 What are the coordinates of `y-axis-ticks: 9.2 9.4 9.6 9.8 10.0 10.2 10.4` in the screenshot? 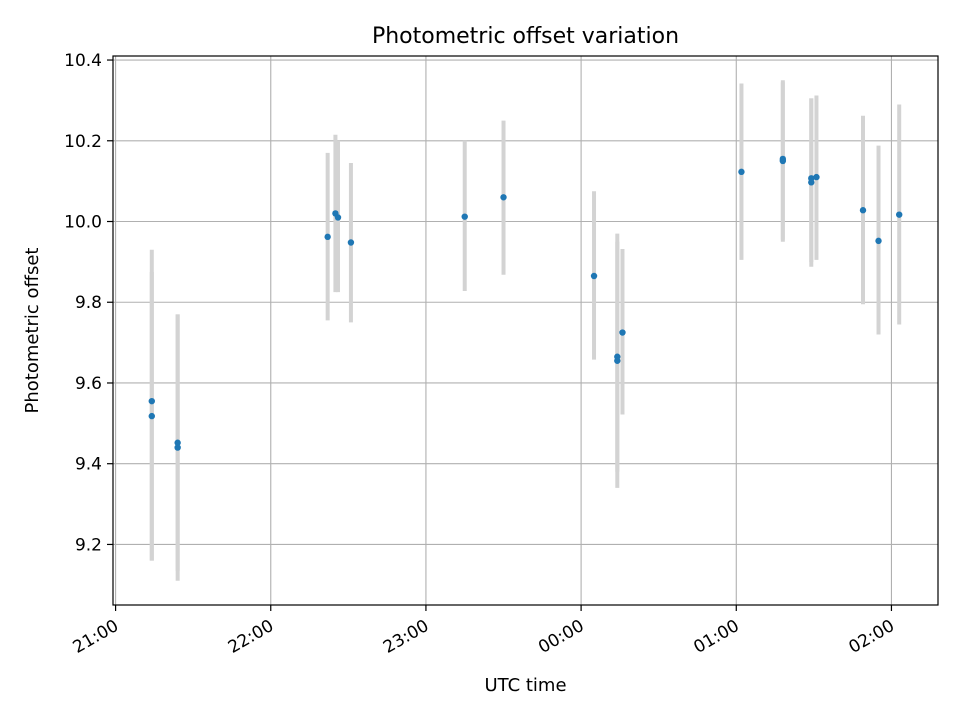 It's located at (88, 303).